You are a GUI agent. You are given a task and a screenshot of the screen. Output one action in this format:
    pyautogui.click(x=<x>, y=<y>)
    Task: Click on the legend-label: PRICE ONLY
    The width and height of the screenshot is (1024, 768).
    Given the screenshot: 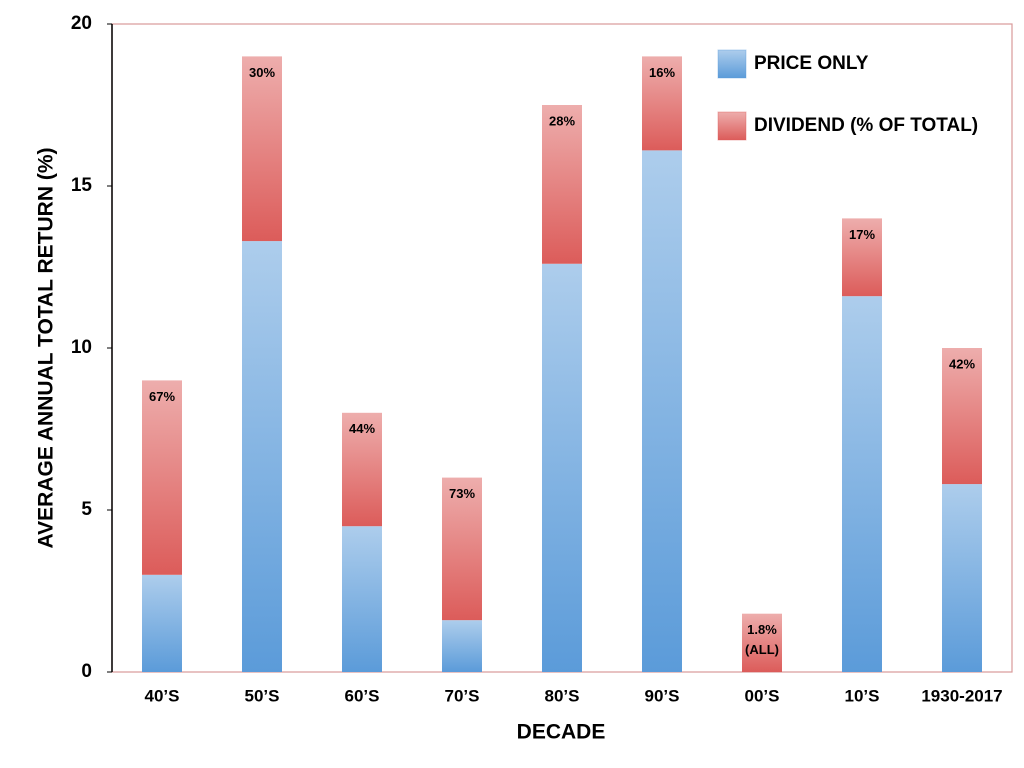 What is the action you would take?
    pyautogui.click(x=811, y=63)
    